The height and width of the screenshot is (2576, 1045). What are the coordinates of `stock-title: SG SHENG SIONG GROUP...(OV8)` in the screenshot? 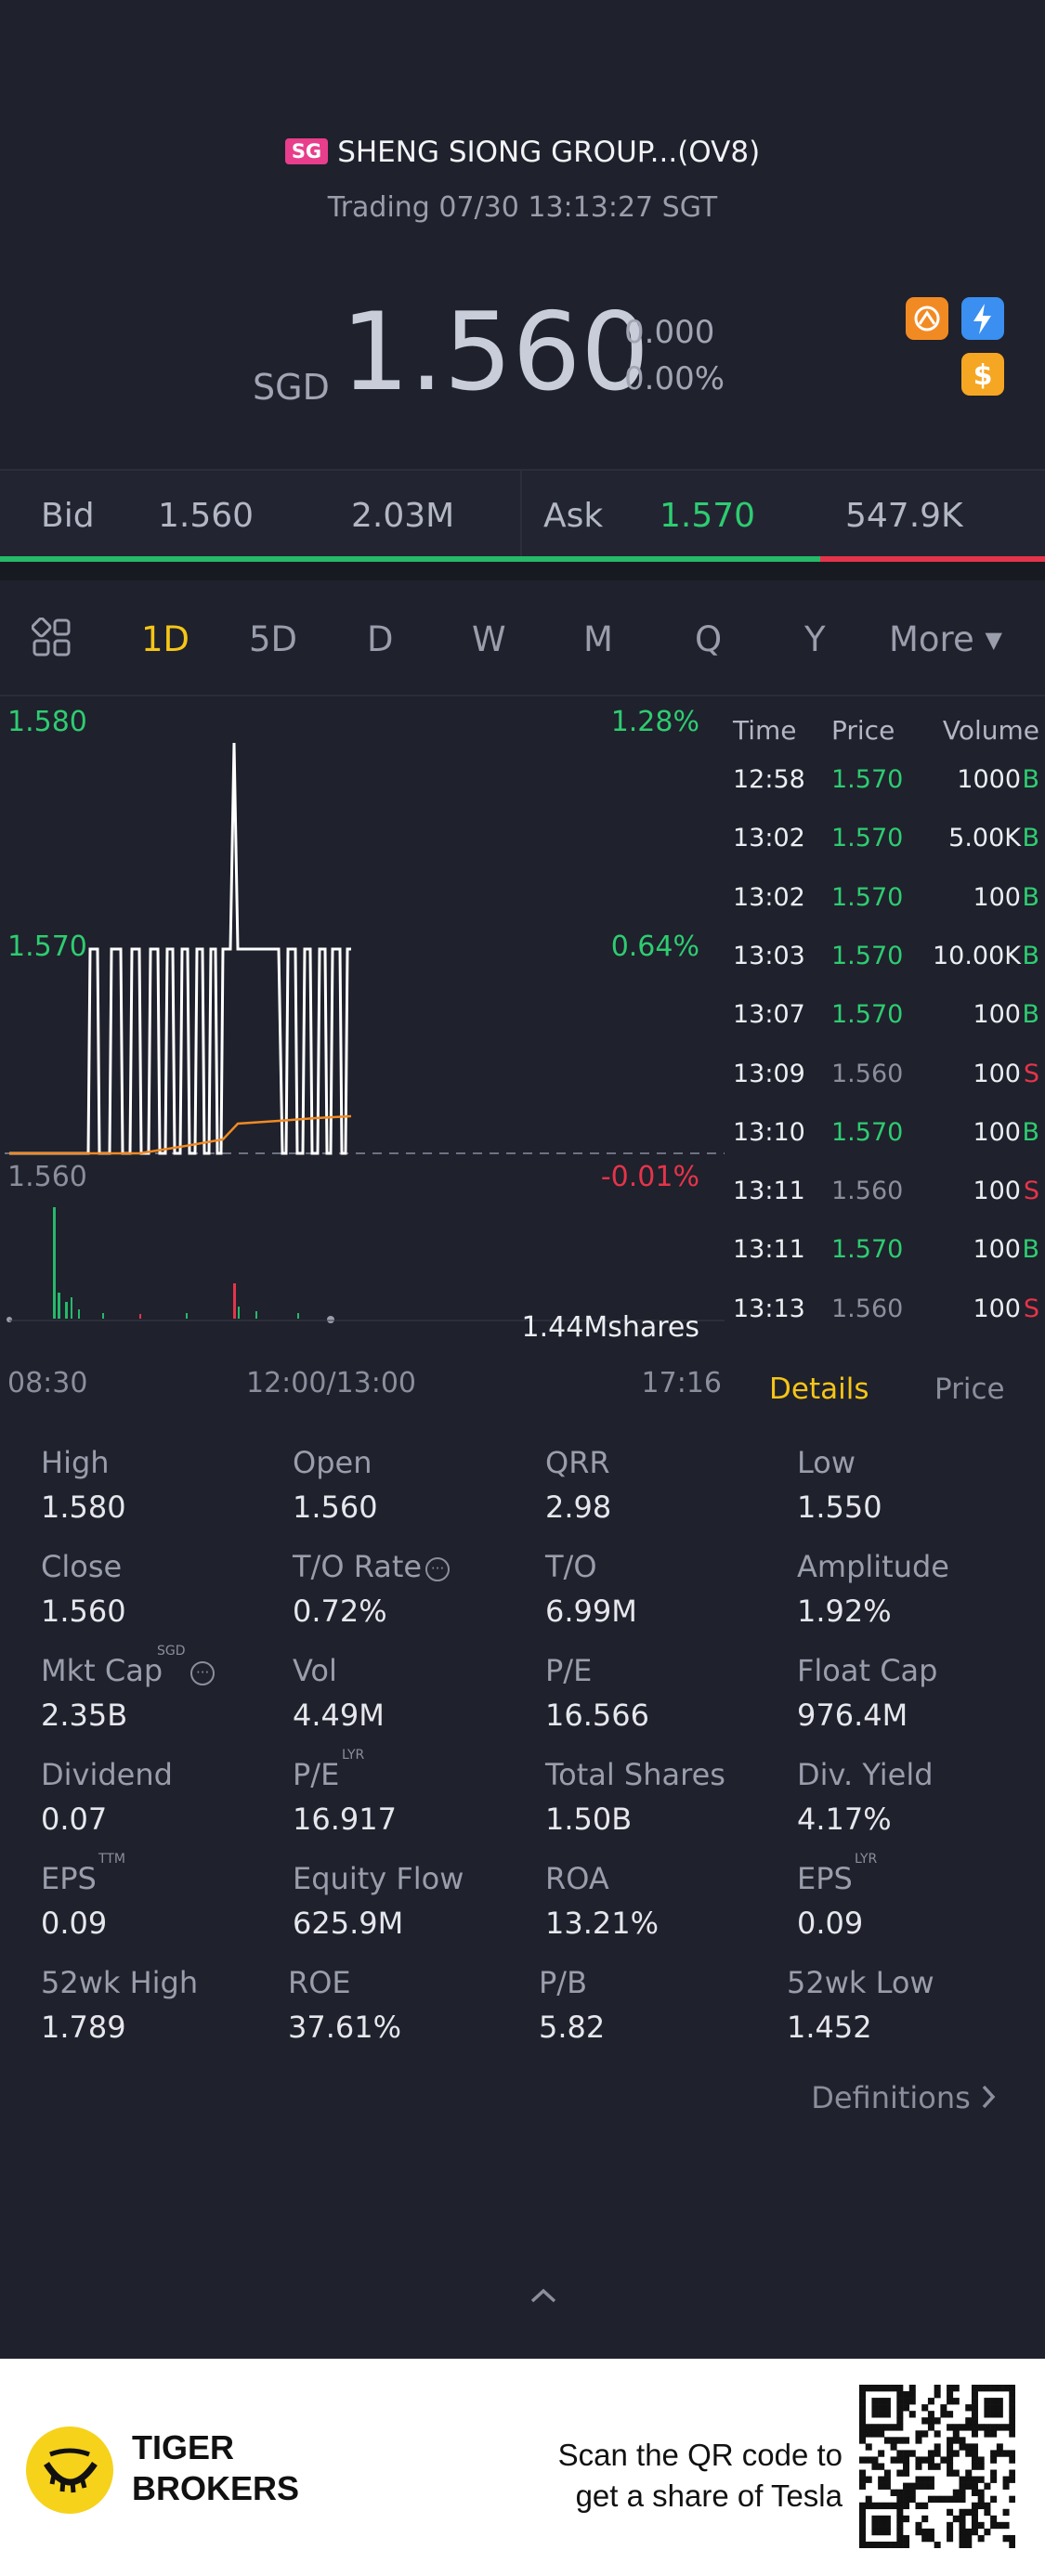 It's located at (522, 152).